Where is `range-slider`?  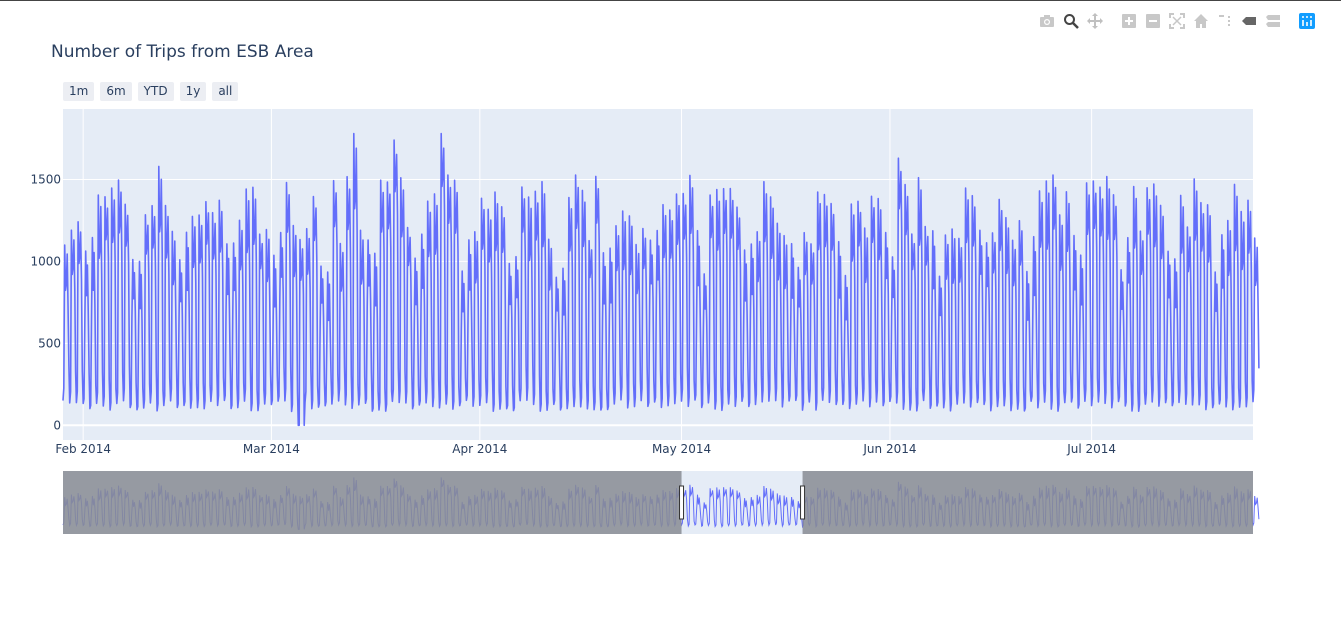
range-slider is located at coordinates (661, 502).